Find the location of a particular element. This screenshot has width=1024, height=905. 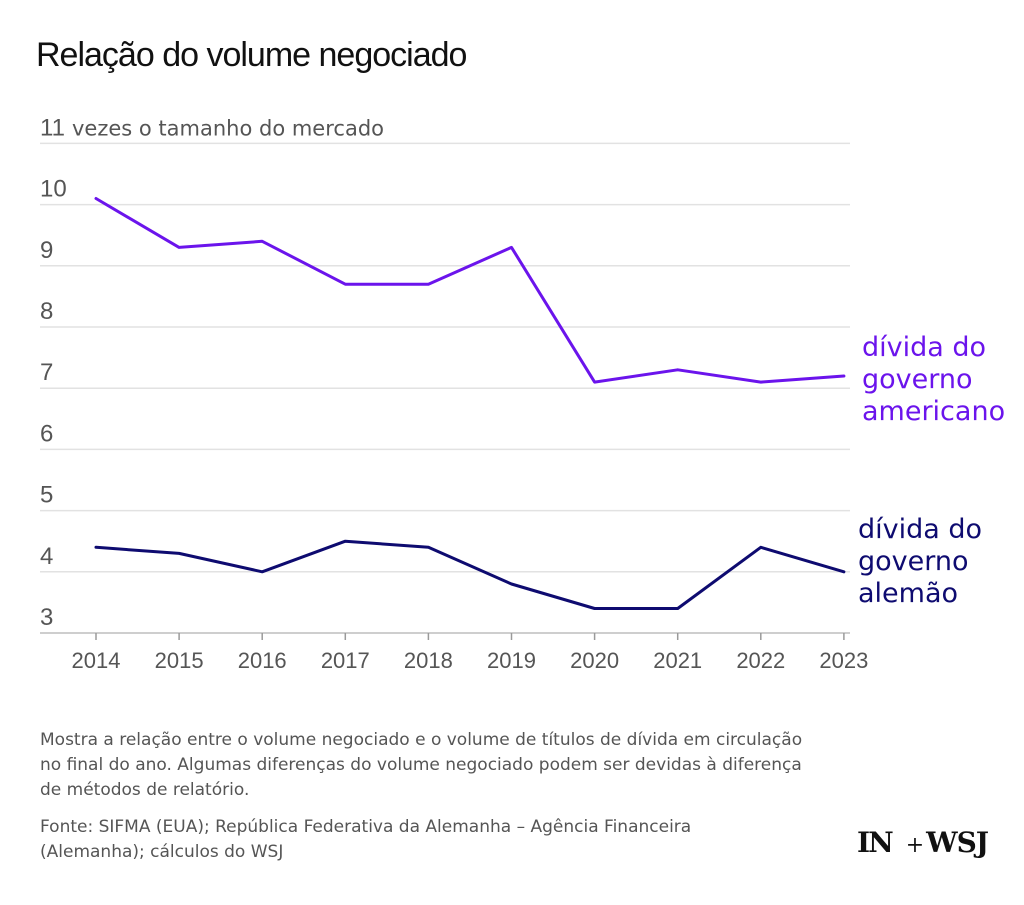

logo-plus: + is located at coordinates (915, 845).